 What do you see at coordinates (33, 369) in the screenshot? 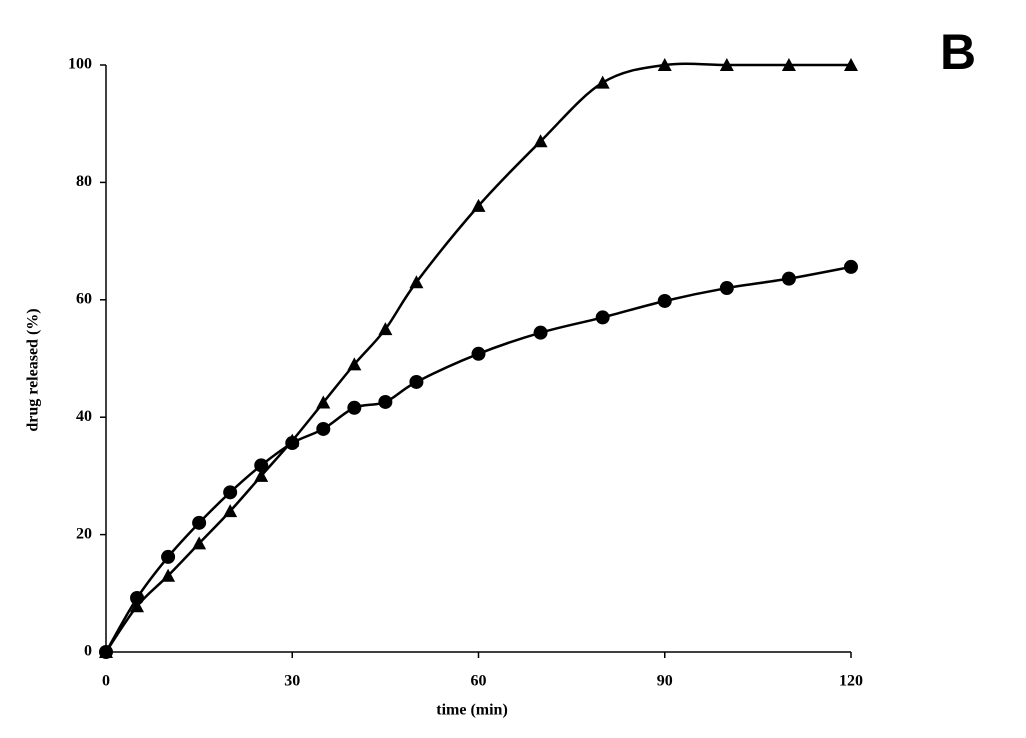
I see `y-axis-label: drug released (%)` at bounding box center [33, 369].